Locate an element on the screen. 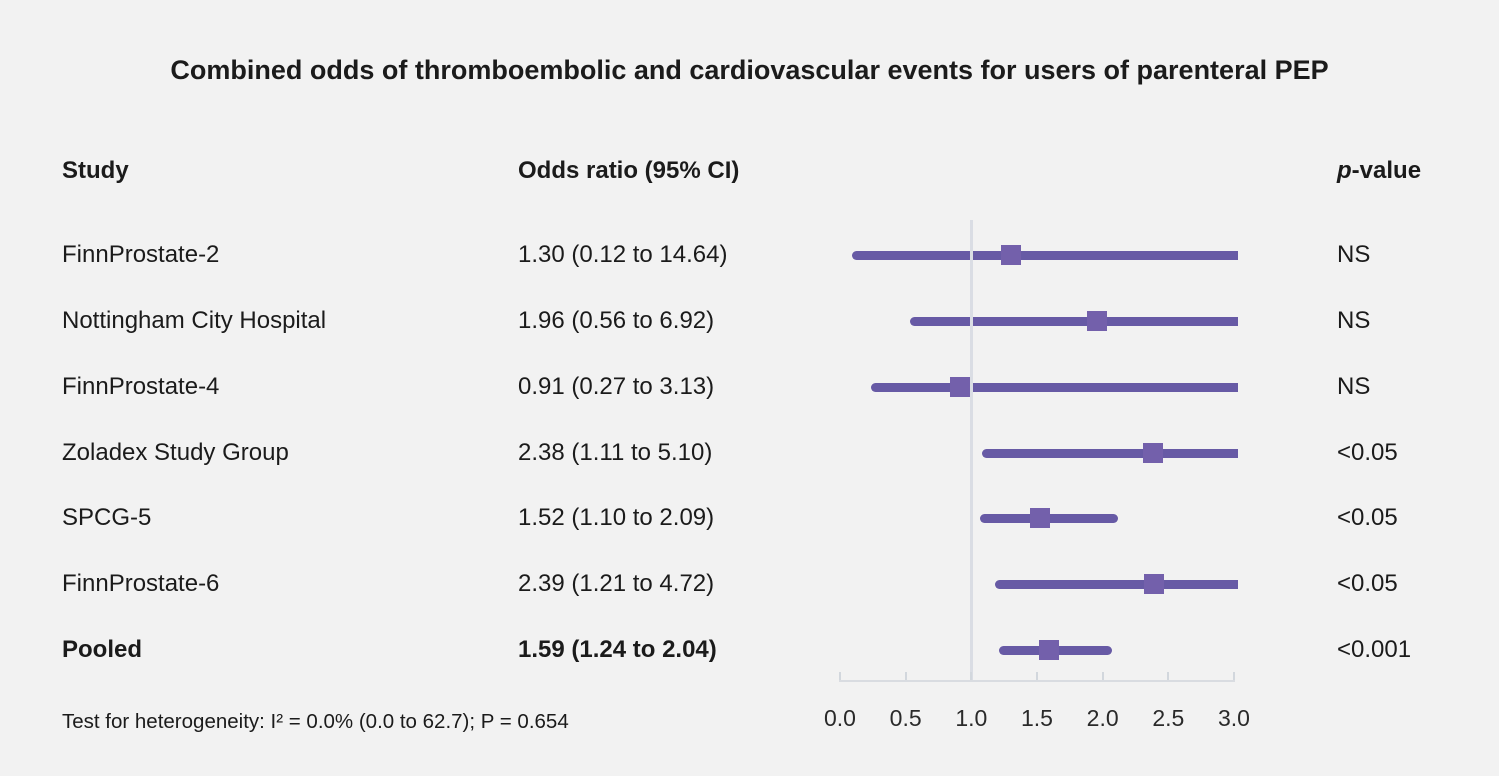 This screenshot has width=1499, height=776. x-axis-tick-label: 3.0 is located at coordinates (1233, 718).